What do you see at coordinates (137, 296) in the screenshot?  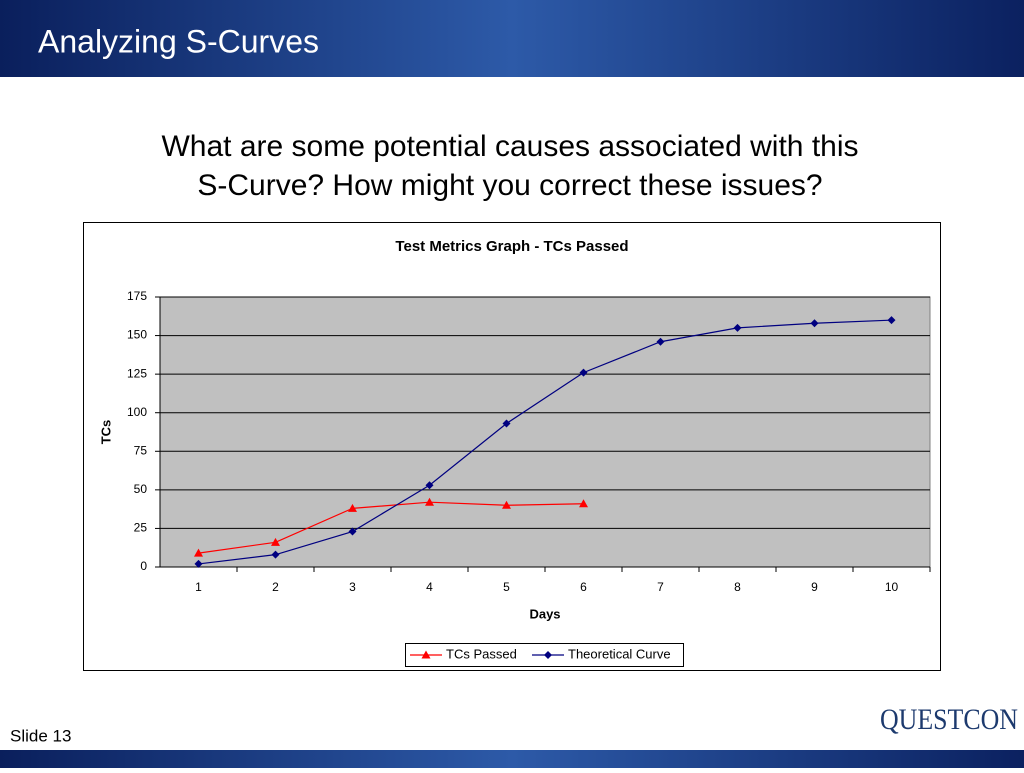 I see `y-tick-label: 175` at bounding box center [137, 296].